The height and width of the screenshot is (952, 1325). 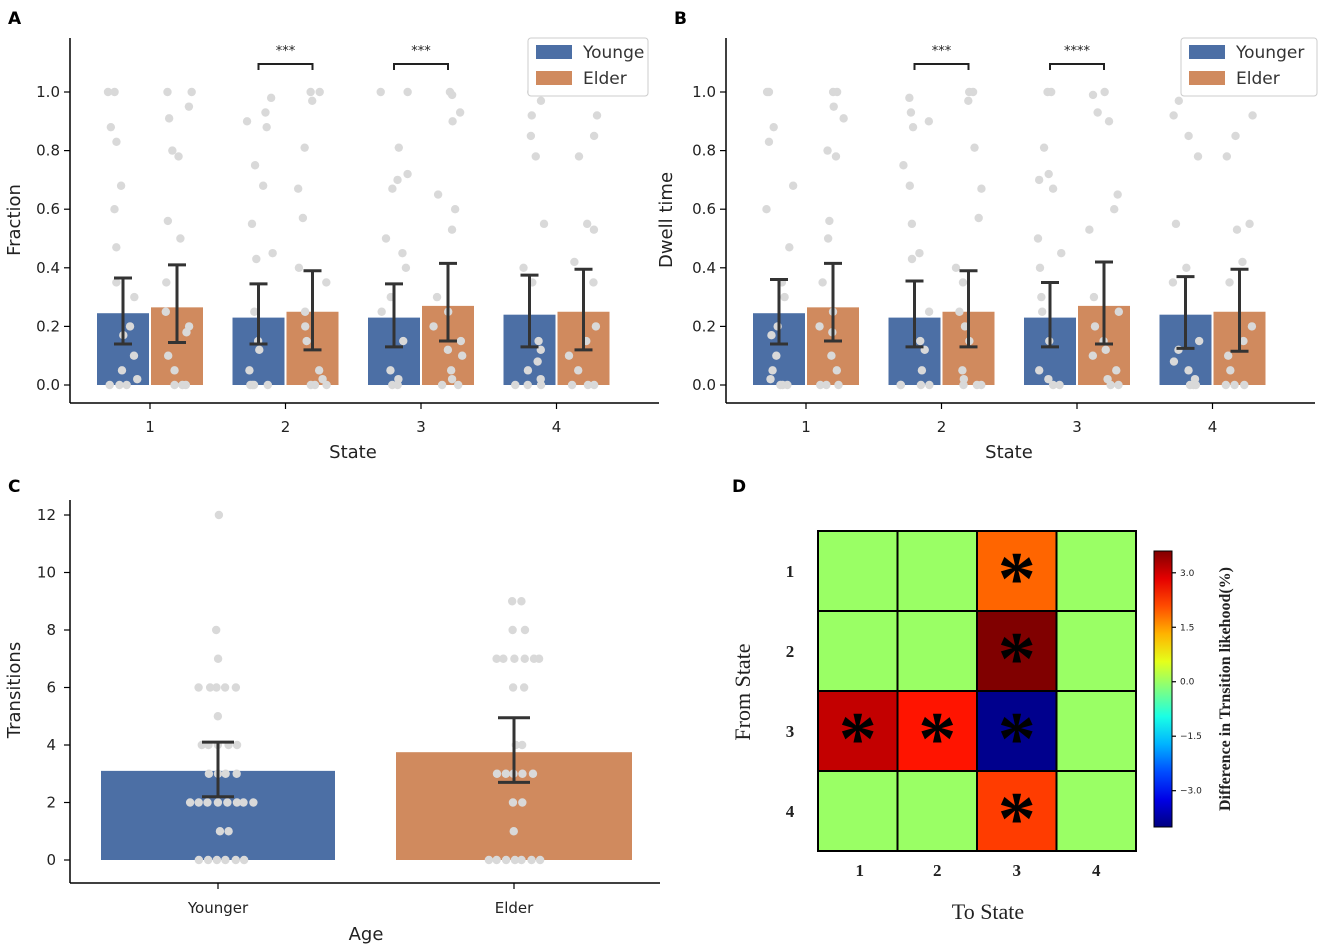 What do you see at coordinates (14, 220) in the screenshot?
I see `y-axis-title: Fraction` at bounding box center [14, 220].